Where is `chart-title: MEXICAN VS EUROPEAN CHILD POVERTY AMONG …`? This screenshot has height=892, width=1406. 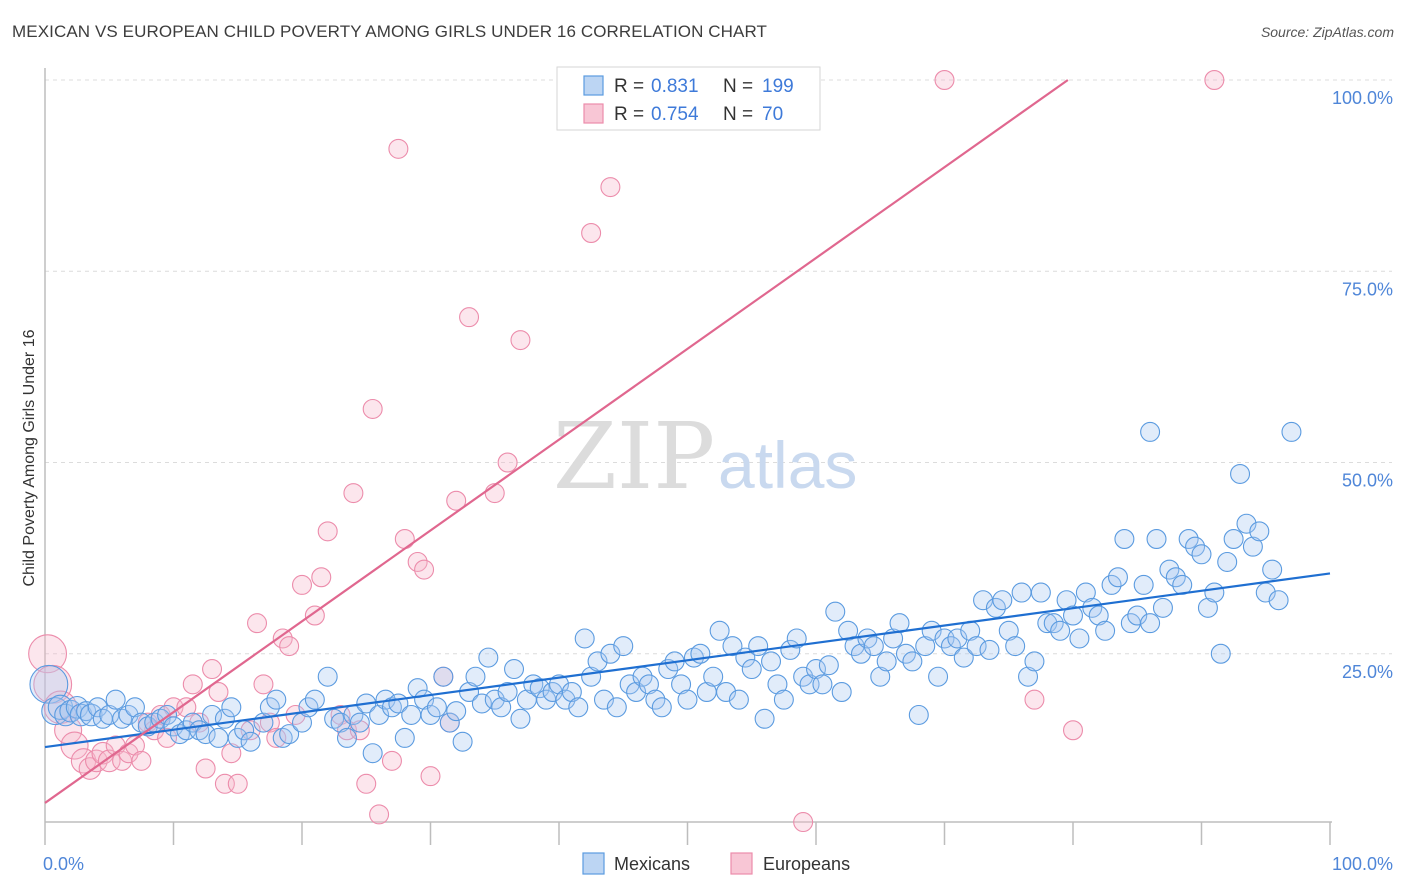 chart-title: MEXICAN VS EUROPEAN CHILD POVERTY AMONG … is located at coordinates (390, 31).